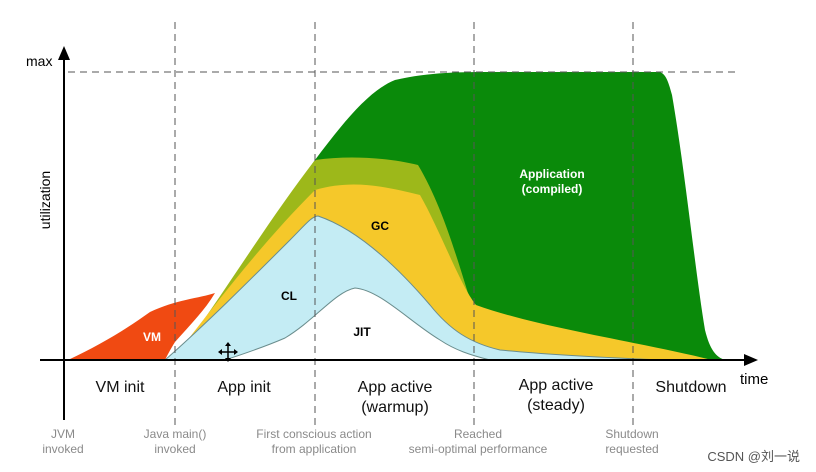 The height and width of the screenshot is (472, 816). Describe the element at coordinates (631, 449) in the screenshot. I see `event-shutdown-line2: requested` at that location.